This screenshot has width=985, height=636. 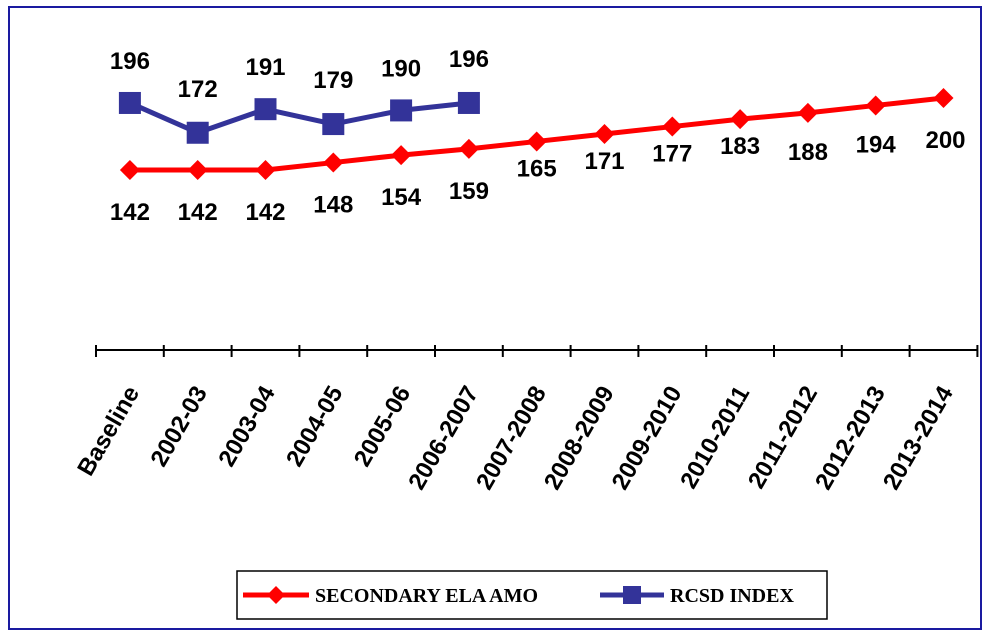 What do you see at coordinates (740, 146) in the screenshot?
I see `data-label: 183` at bounding box center [740, 146].